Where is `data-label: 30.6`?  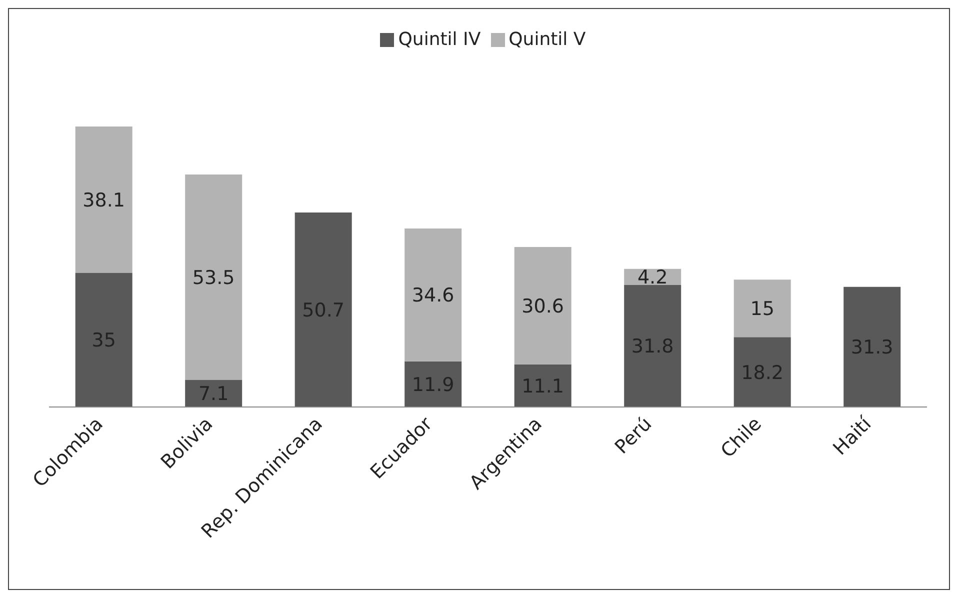
data-label: 30.6 is located at coordinates (543, 306).